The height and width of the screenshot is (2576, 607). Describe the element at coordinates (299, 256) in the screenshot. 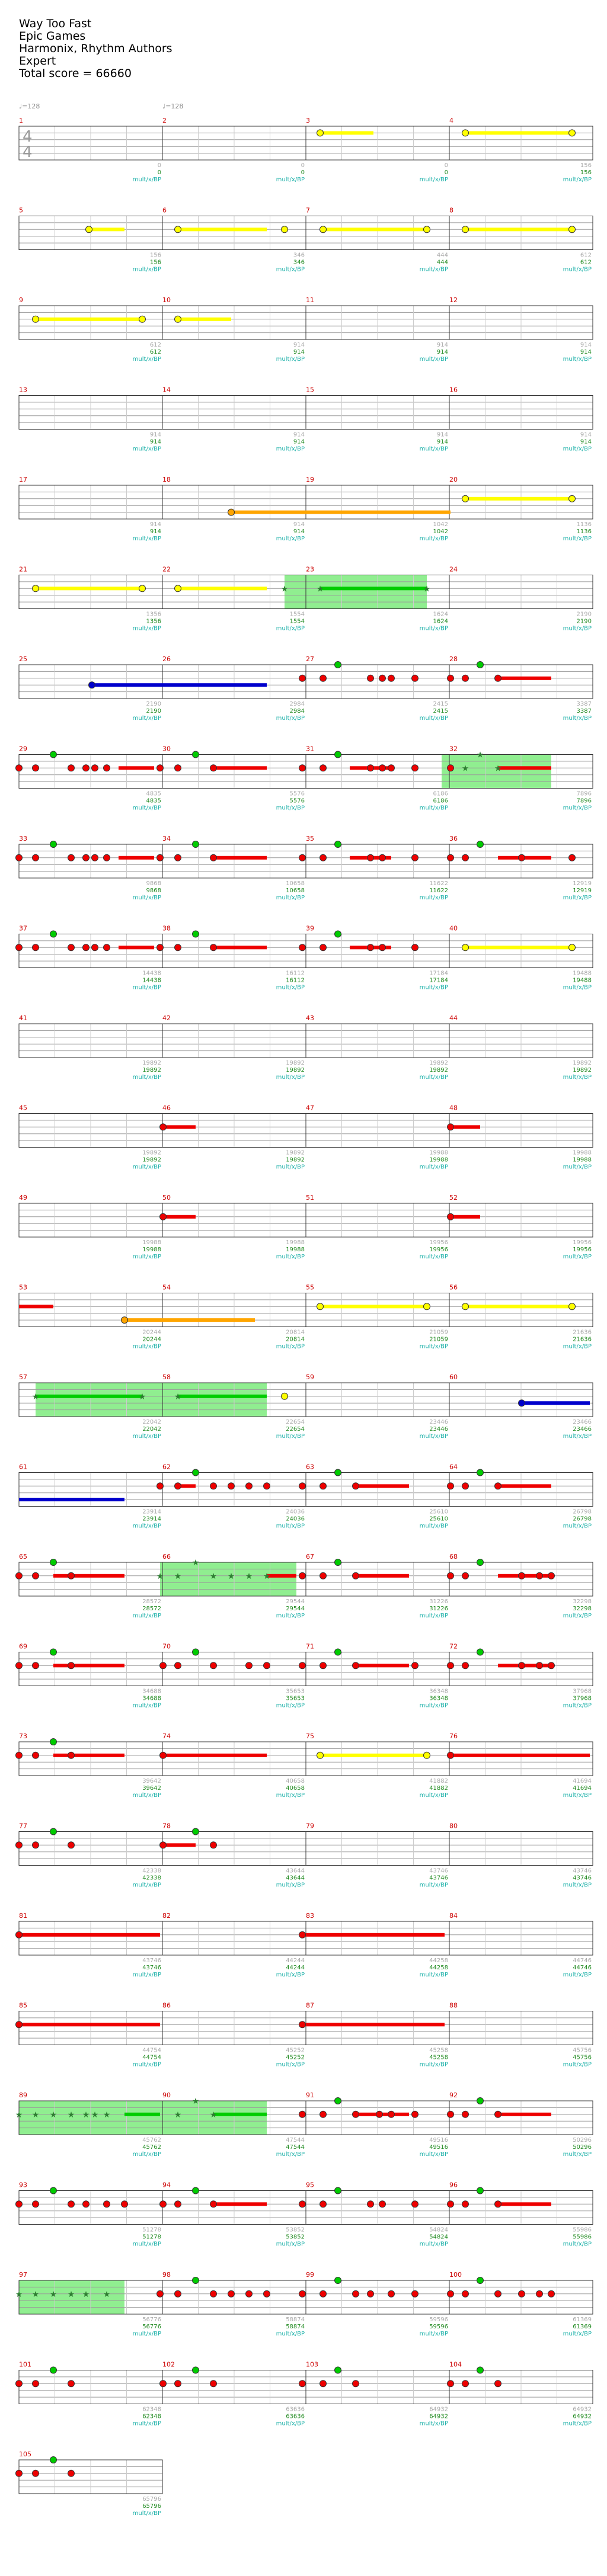

I see `note-count: 346` at that location.